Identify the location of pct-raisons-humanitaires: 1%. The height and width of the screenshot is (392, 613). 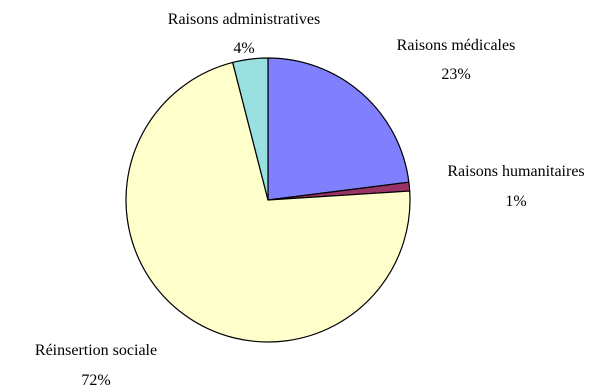
(515, 201).